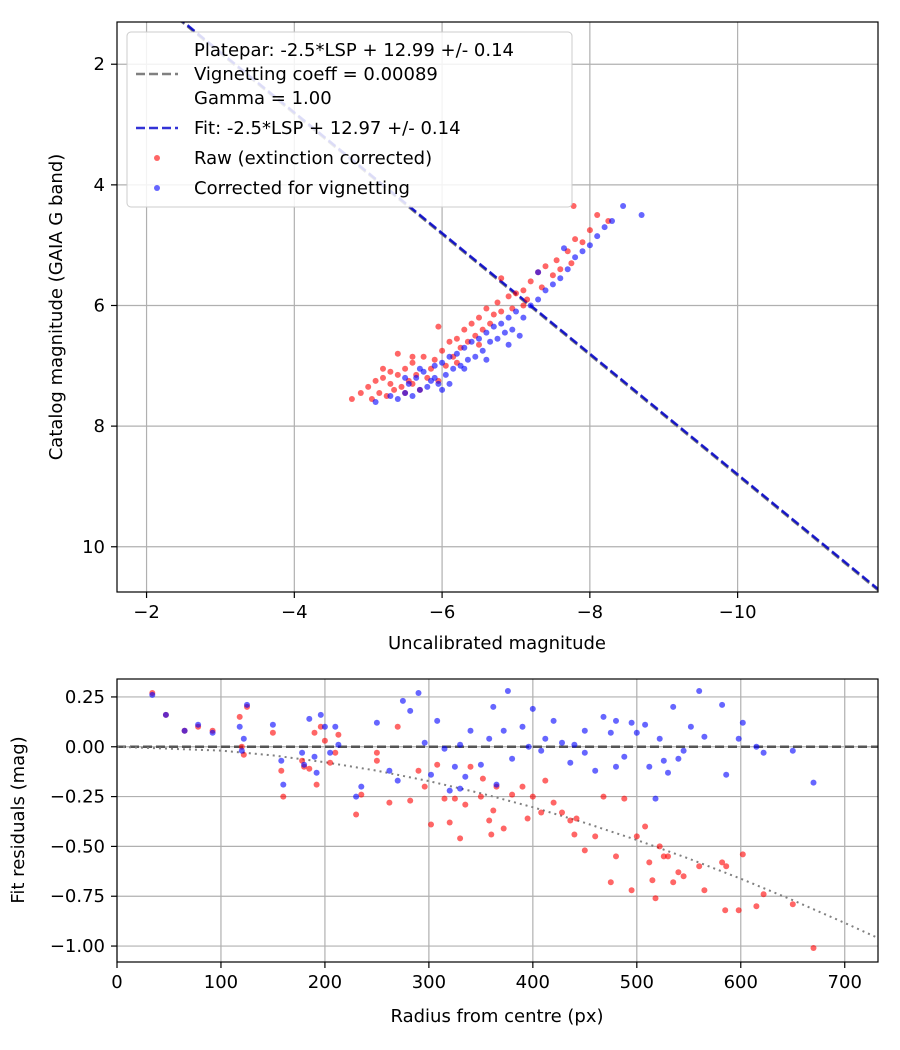 This screenshot has height=1050, width=900. Describe the element at coordinates (637, 982) in the screenshot. I see `x-tick-label: 500` at that location.